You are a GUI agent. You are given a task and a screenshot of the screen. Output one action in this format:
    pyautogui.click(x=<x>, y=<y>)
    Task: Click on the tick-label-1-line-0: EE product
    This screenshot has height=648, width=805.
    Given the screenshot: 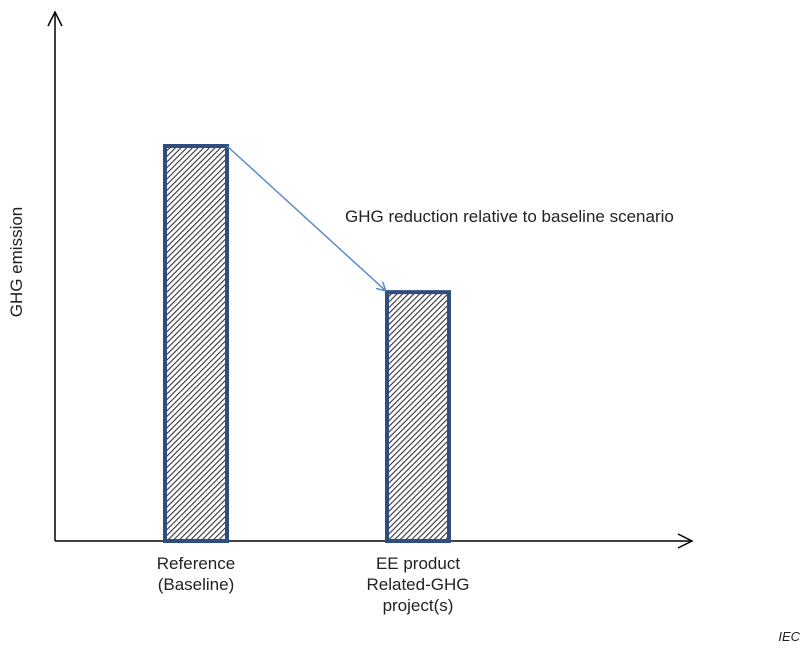 What is the action you would take?
    pyautogui.click(x=418, y=563)
    